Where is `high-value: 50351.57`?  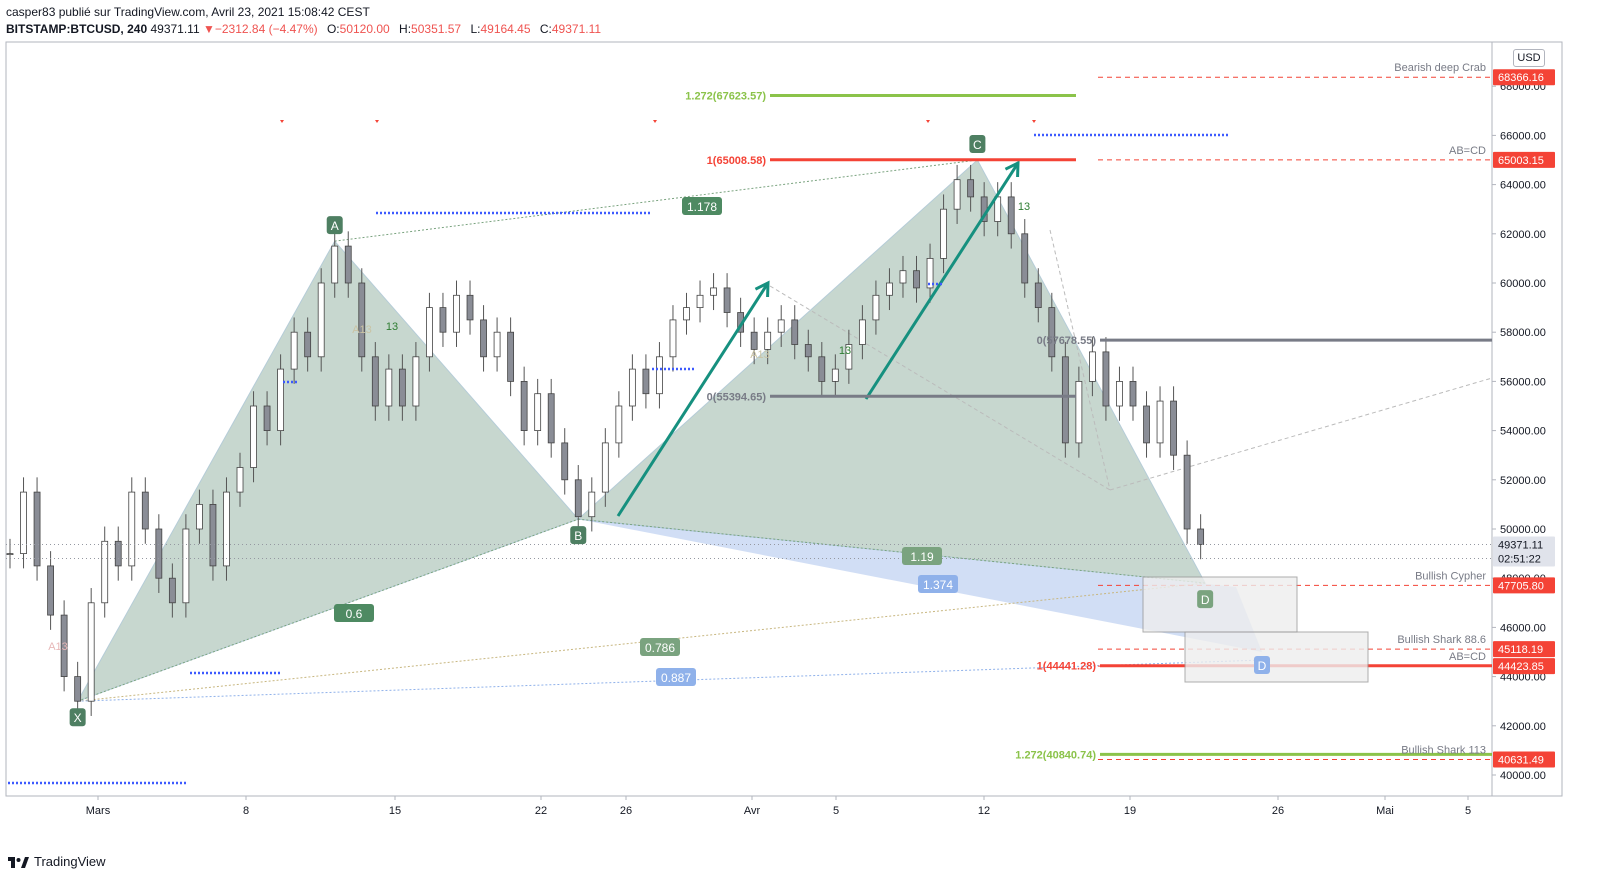
high-value: 50351.57 is located at coordinates (436, 29).